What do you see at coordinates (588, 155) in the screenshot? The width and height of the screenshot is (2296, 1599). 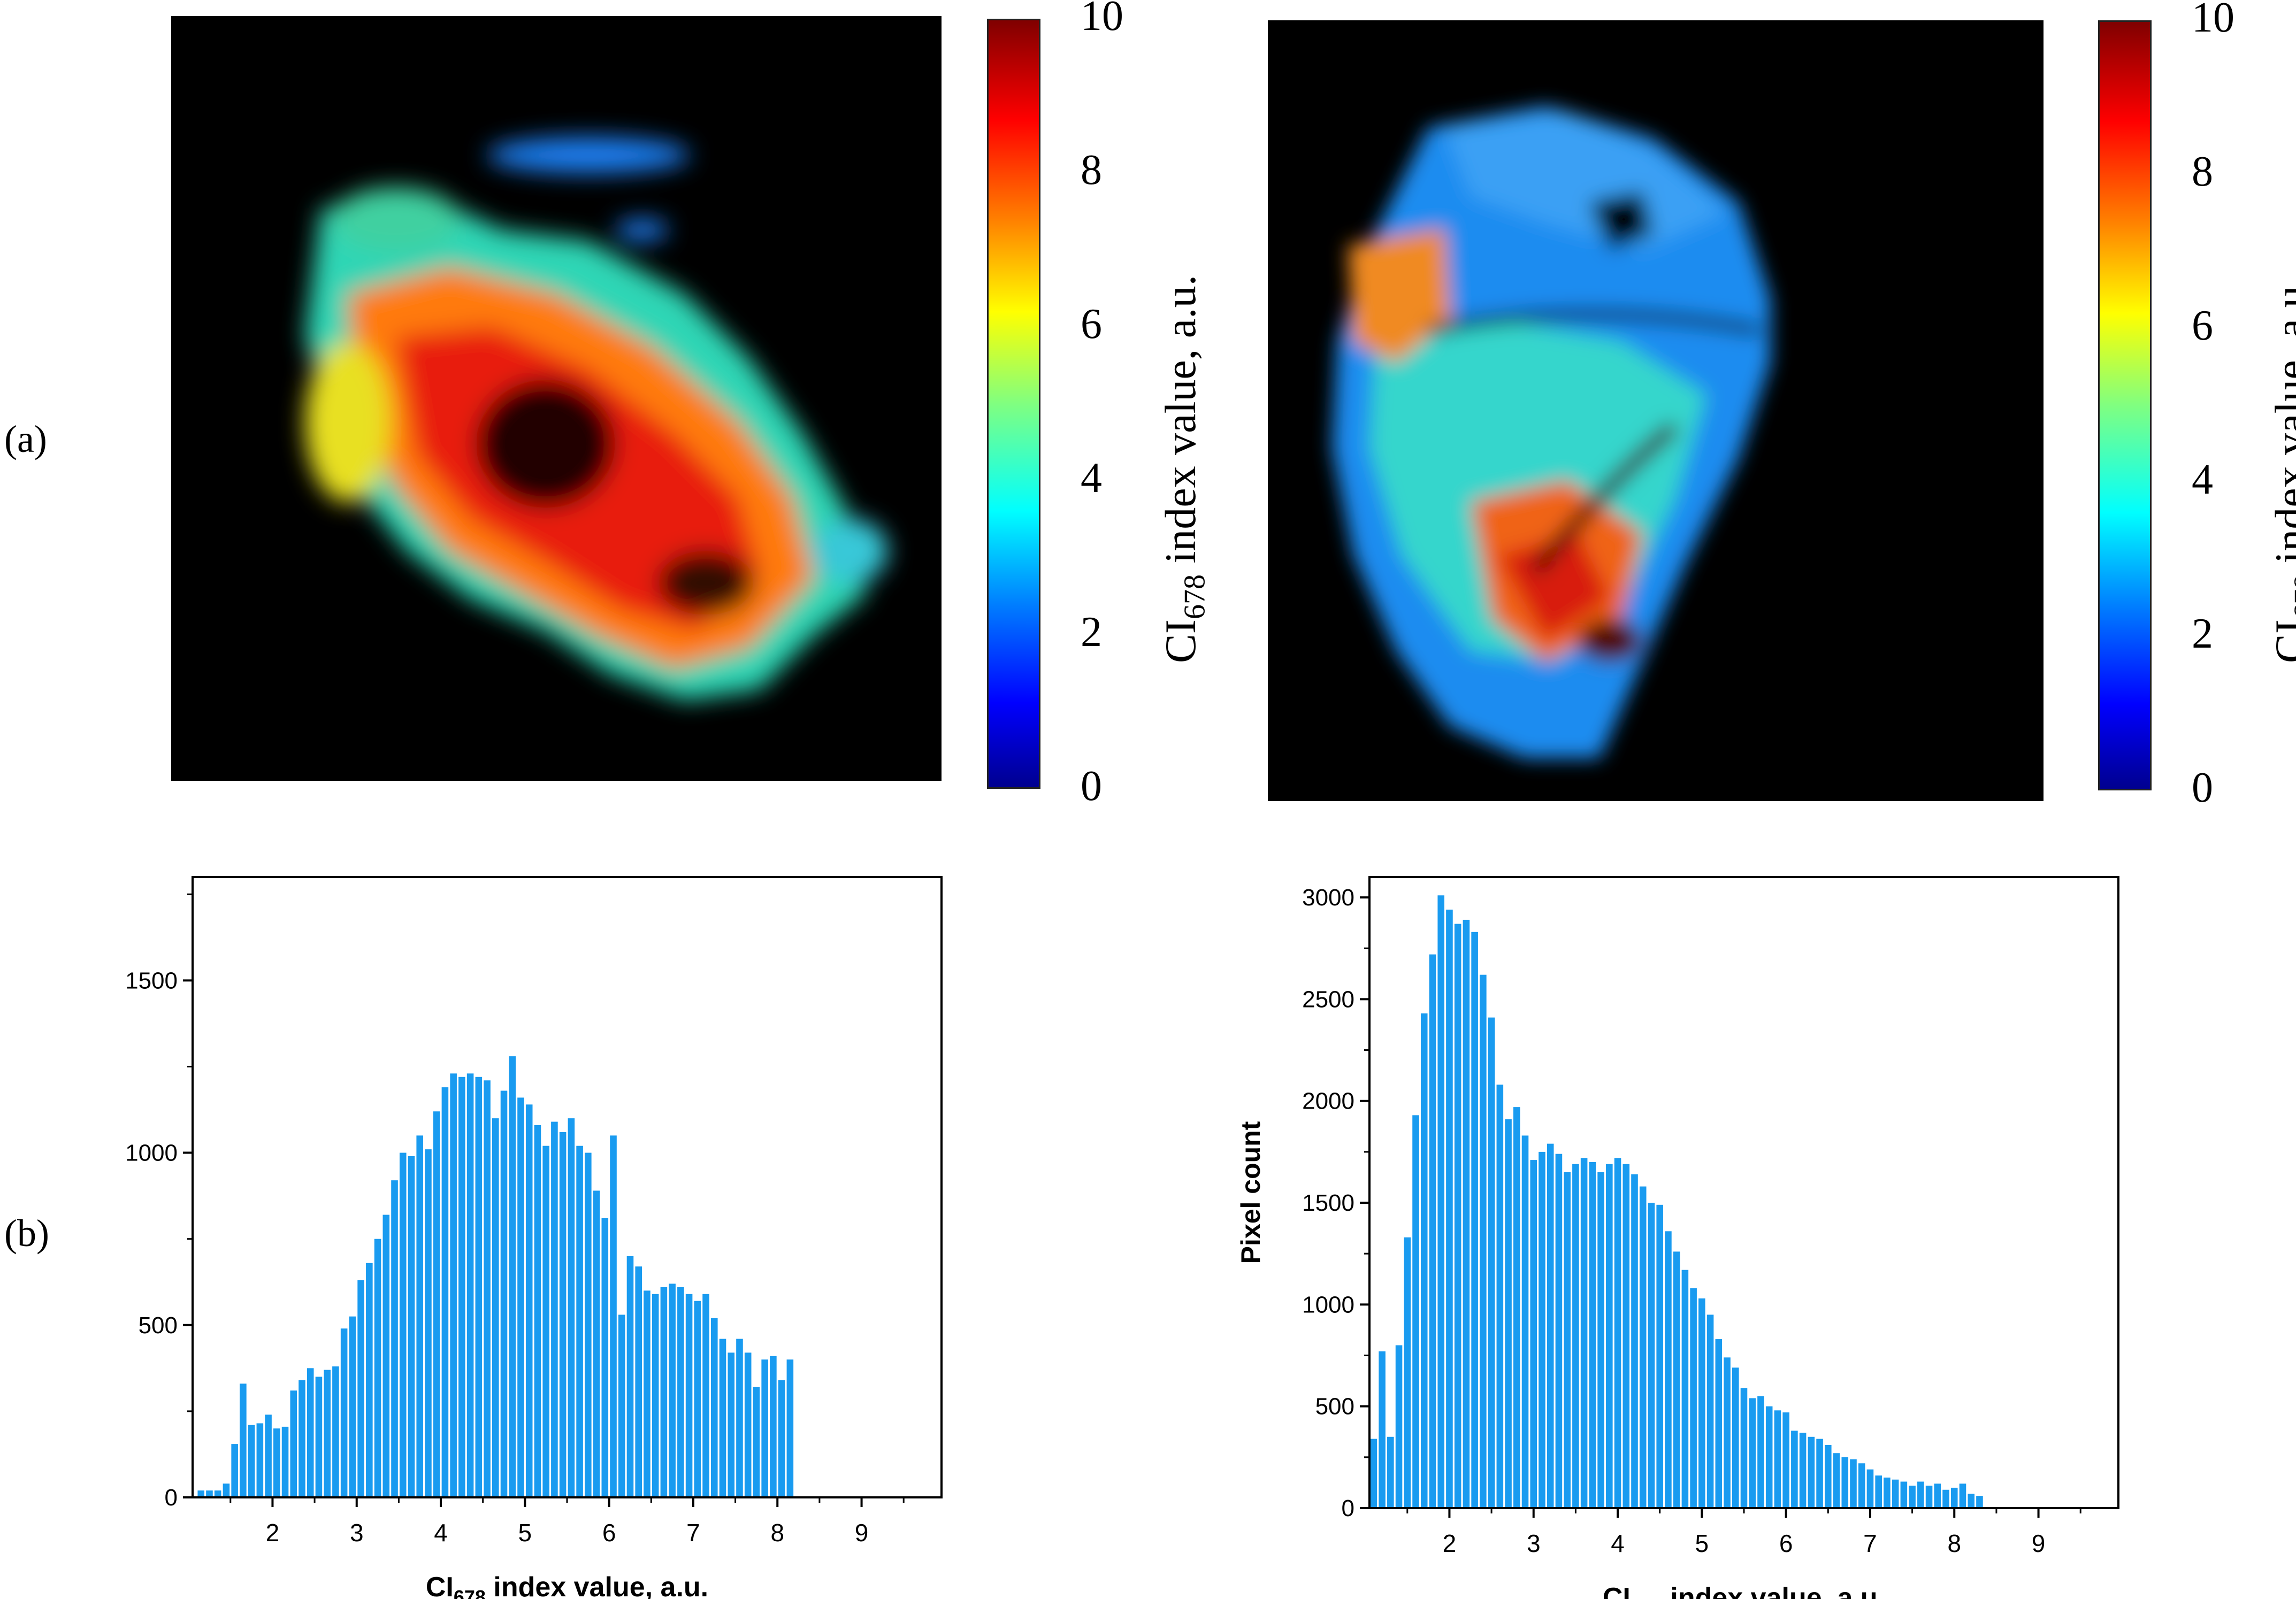 I see `fragment-top` at bounding box center [588, 155].